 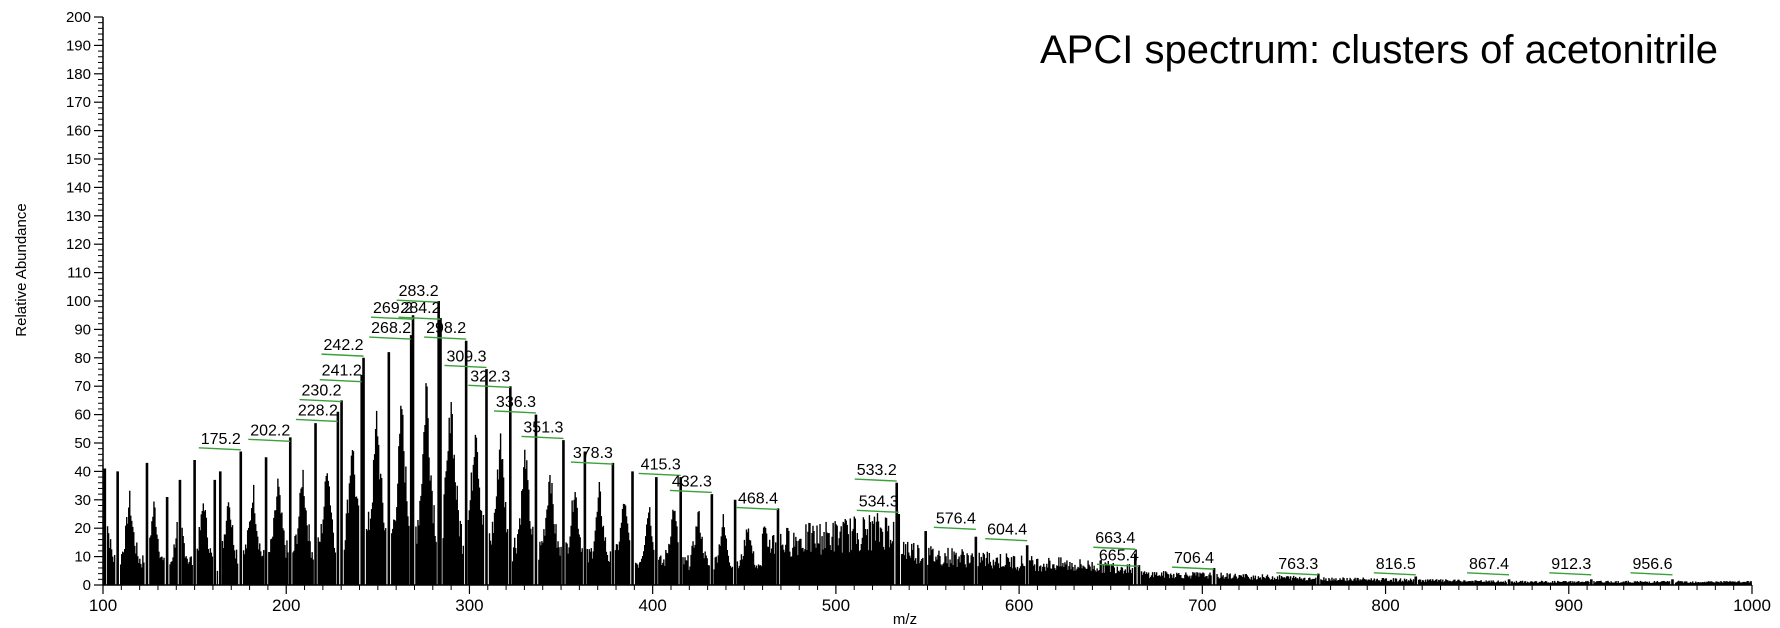 What do you see at coordinates (1396, 564) in the screenshot?
I see `peak-label: 816.5` at bounding box center [1396, 564].